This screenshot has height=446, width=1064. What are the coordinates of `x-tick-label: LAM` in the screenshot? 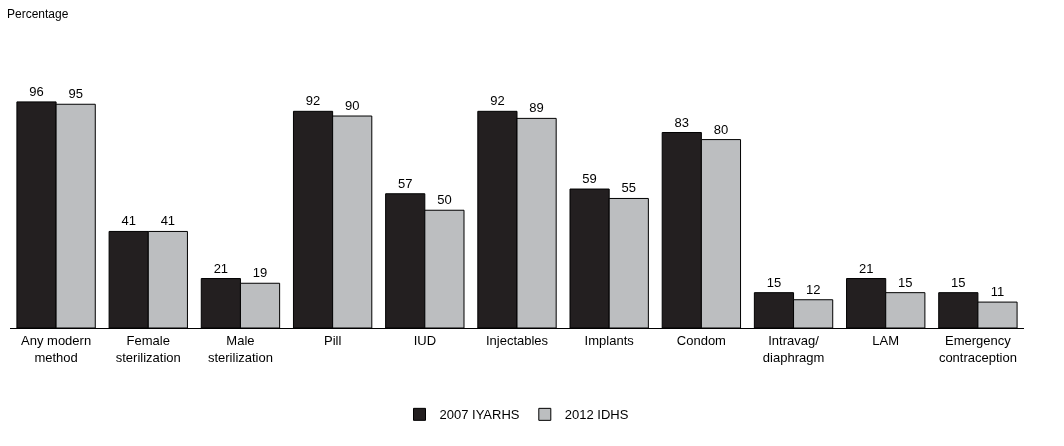 It's located at (886, 340).